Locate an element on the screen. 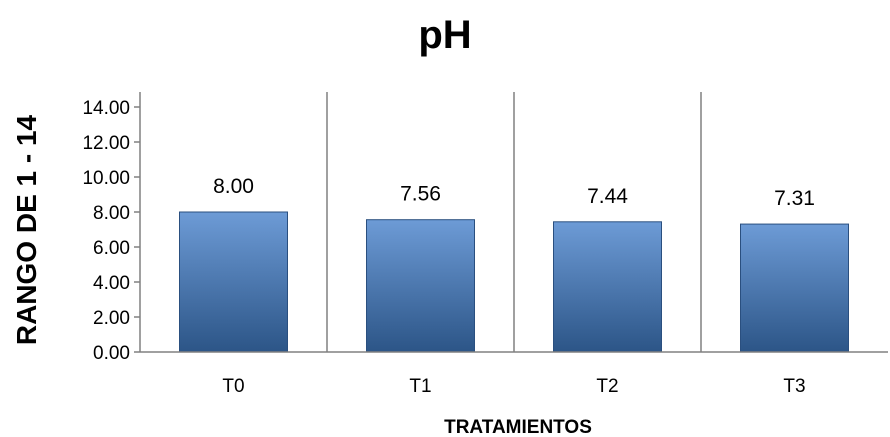 This screenshot has width=890, height=437. y-tick-label: 0.00 is located at coordinates (111, 353).